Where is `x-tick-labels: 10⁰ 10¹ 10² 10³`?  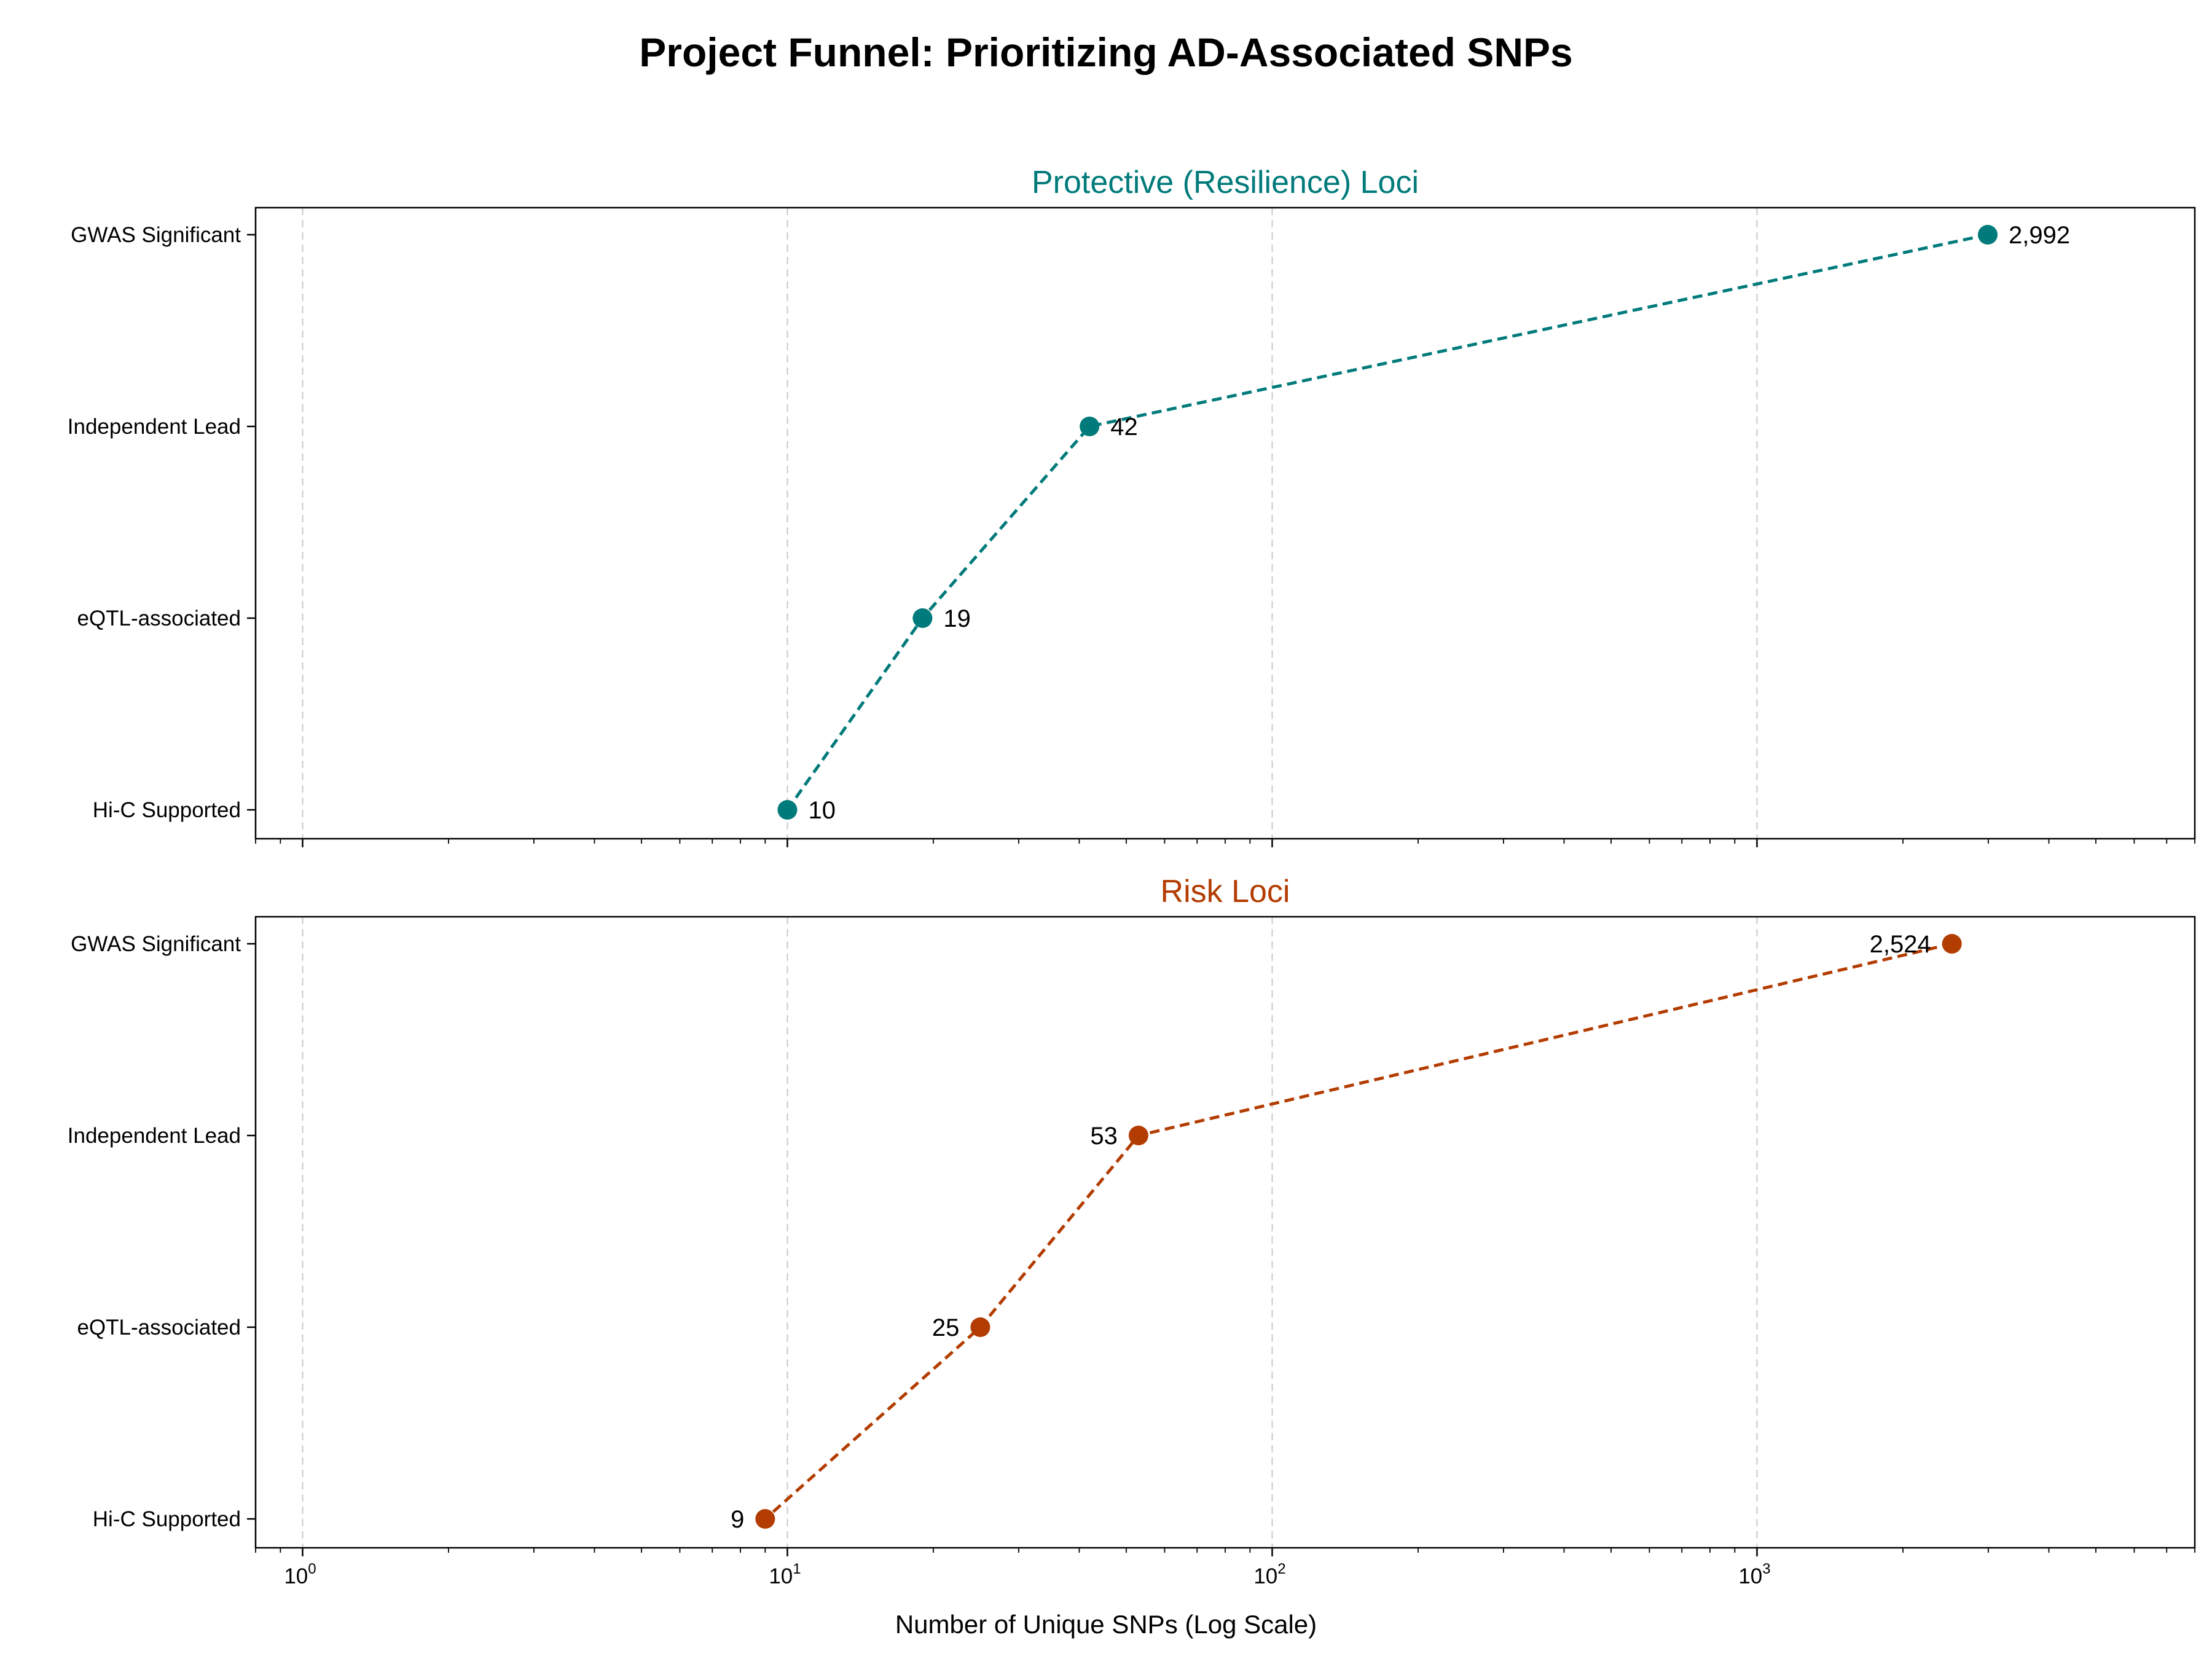 x-tick-labels: 10⁰ 10¹ 10² 10³ is located at coordinates (1027, 1574).